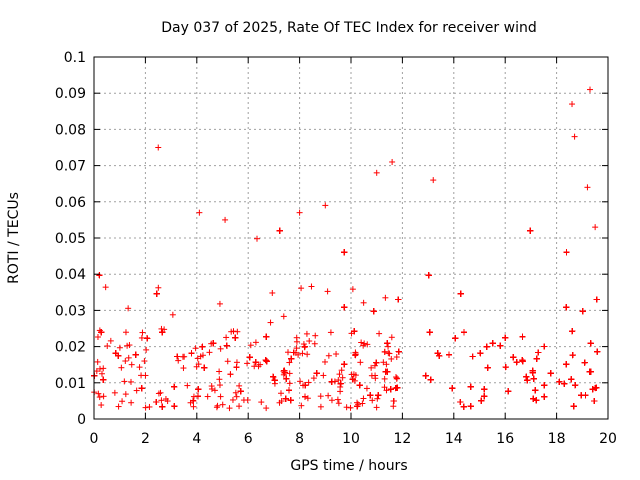  Describe the element at coordinates (353, 439) in the screenshot. I see `x-tick-labels: 0 2 4 6 8 10 12 14 16 18 20` at that location.